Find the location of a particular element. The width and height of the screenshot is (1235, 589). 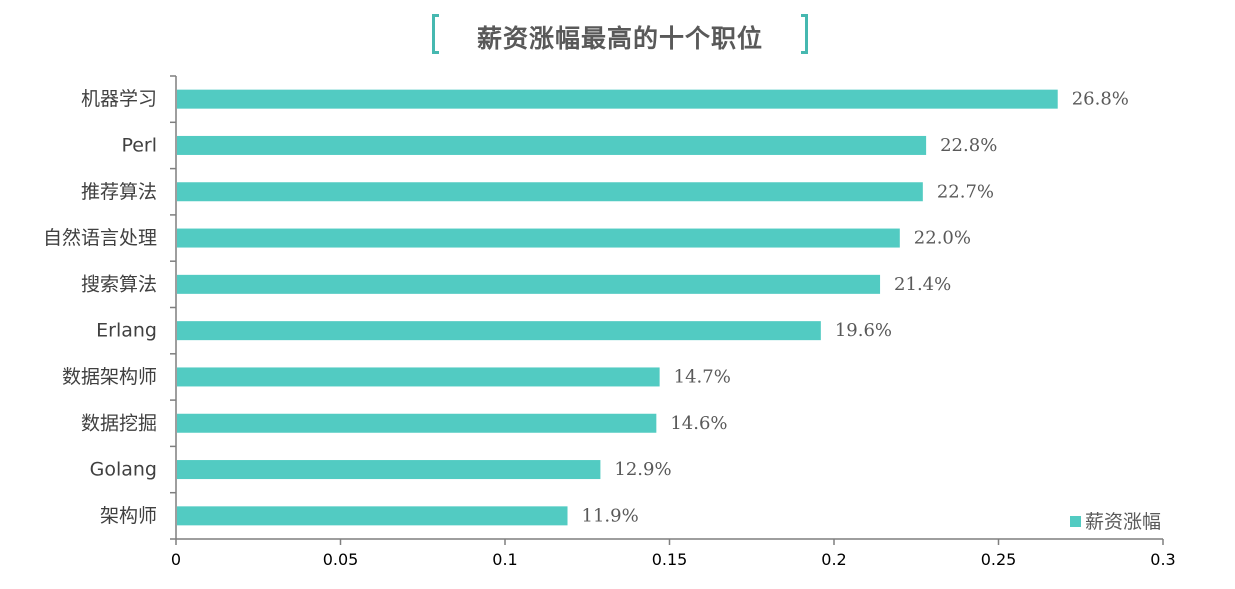

x-tick-label: 0.1 is located at coordinates (504, 559).